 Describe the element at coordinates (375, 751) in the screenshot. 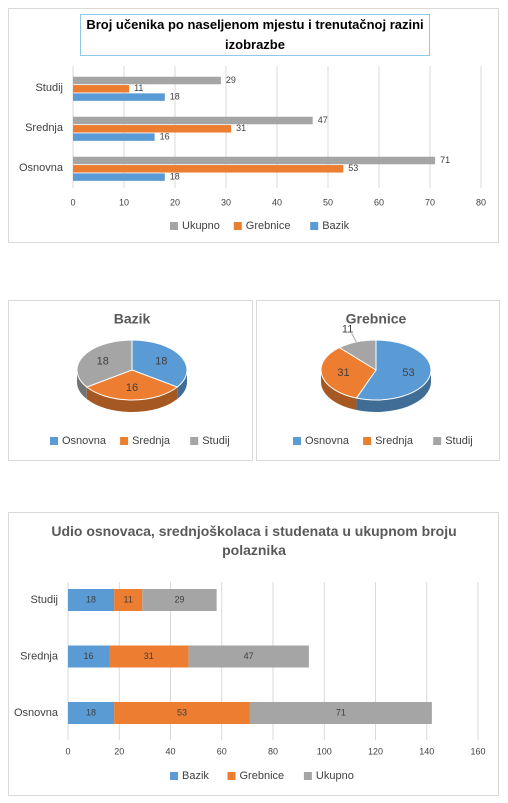

I see `x-tick-label: 120` at that location.